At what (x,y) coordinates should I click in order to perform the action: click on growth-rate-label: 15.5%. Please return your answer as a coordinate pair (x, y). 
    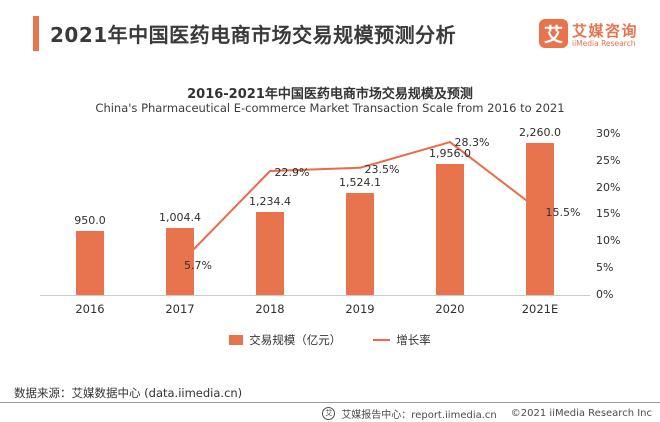
    Looking at the image, I should click on (563, 212).